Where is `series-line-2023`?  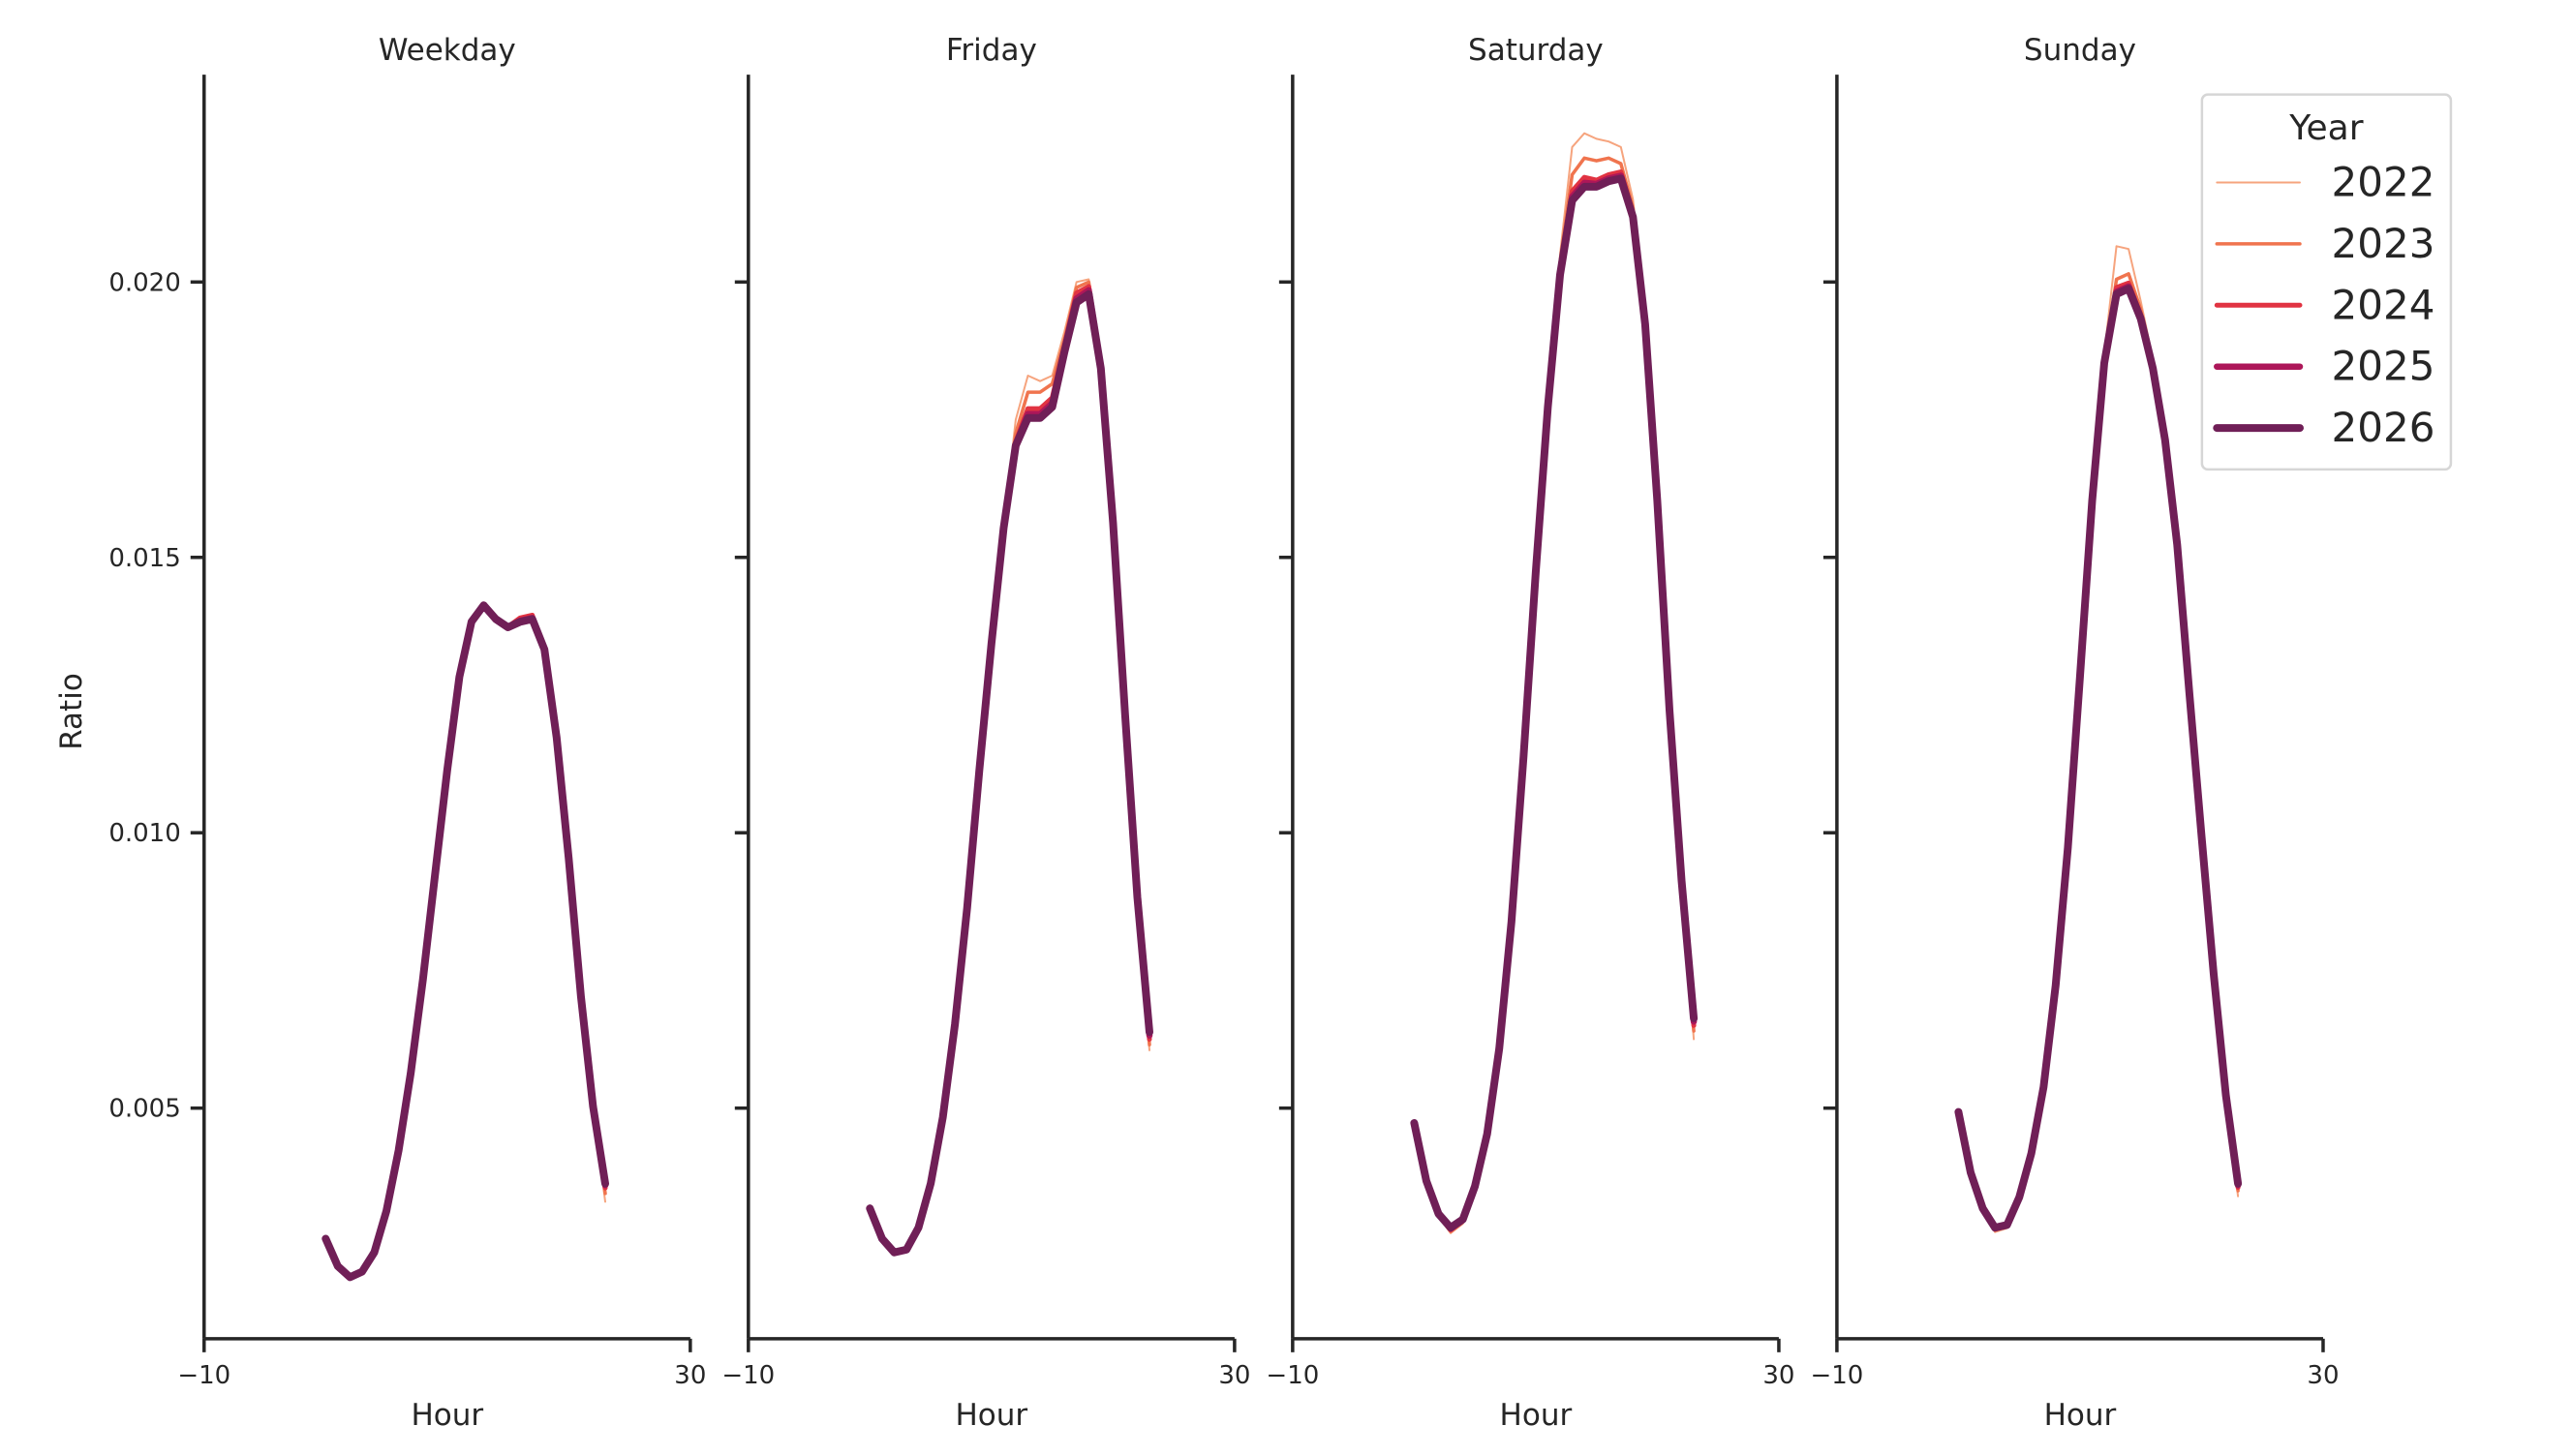
series-line-2023 is located at coordinates (465, 942).